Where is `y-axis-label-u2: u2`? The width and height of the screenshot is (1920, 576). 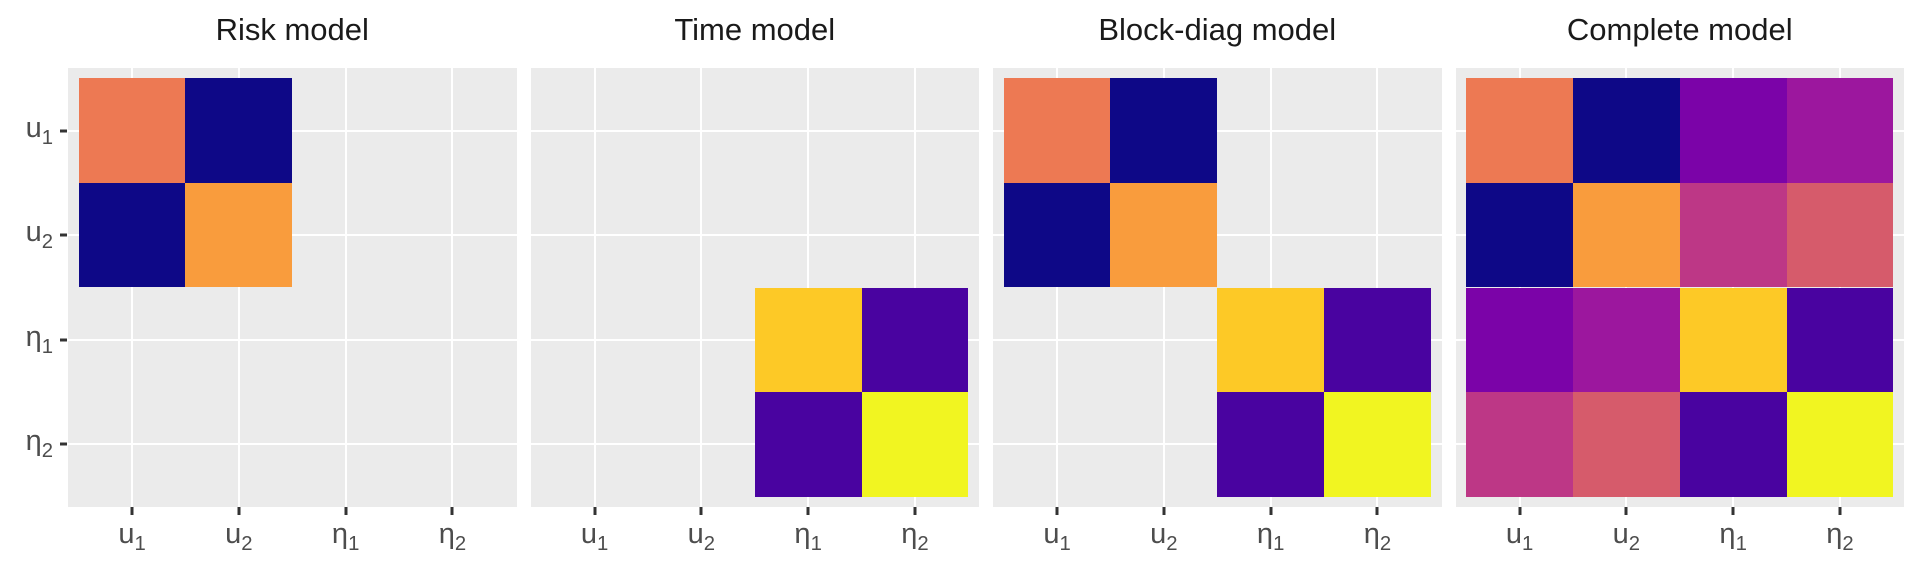 y-axis-label-u2: u2 is located at coordinates (39, 235).